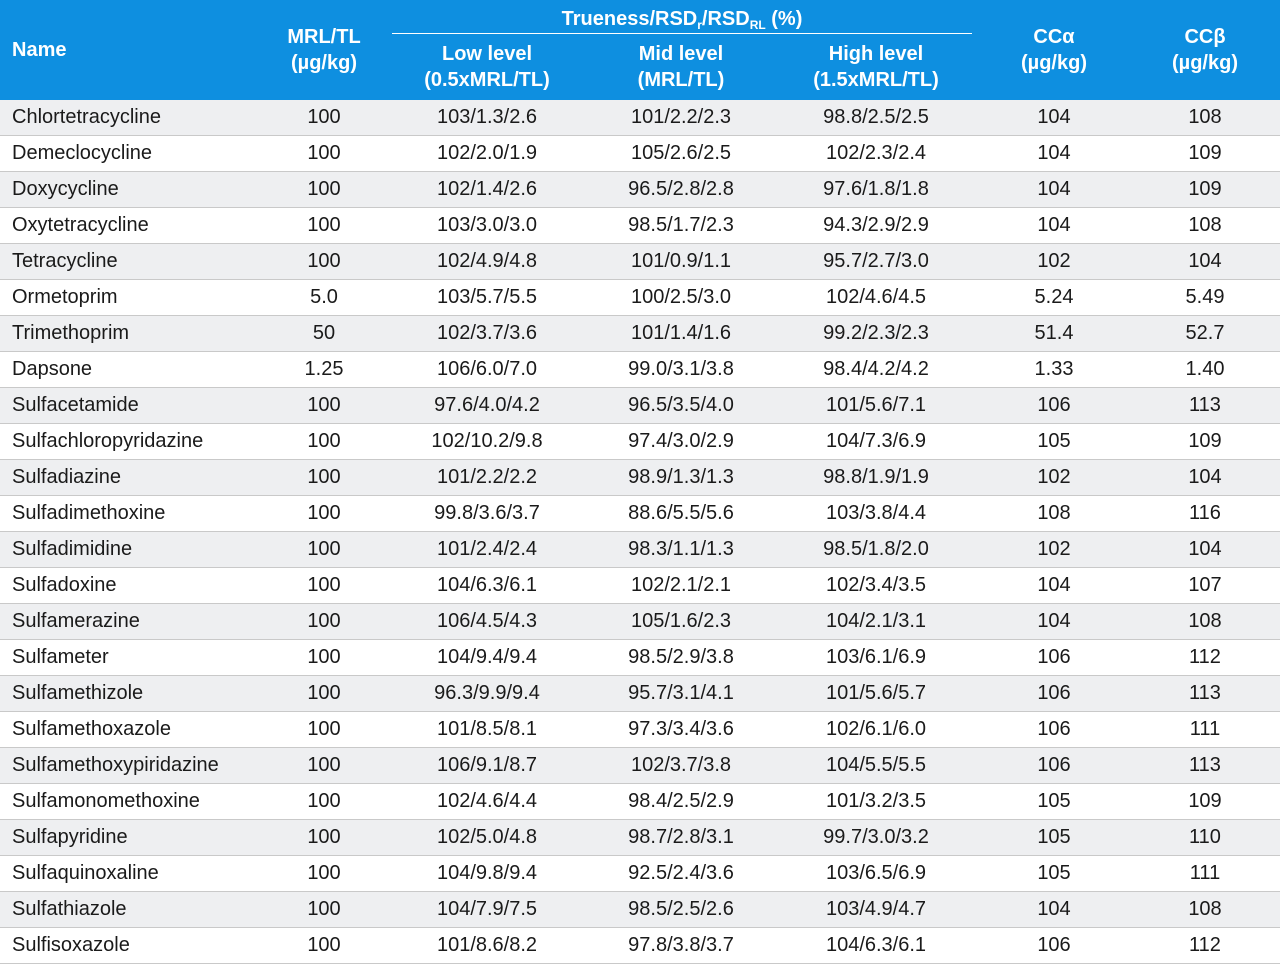  What do you see at coordinates (131, 477) in the screenshot?
I see `cell-name: Sulfadiazine` at bounding box center [131, 477].